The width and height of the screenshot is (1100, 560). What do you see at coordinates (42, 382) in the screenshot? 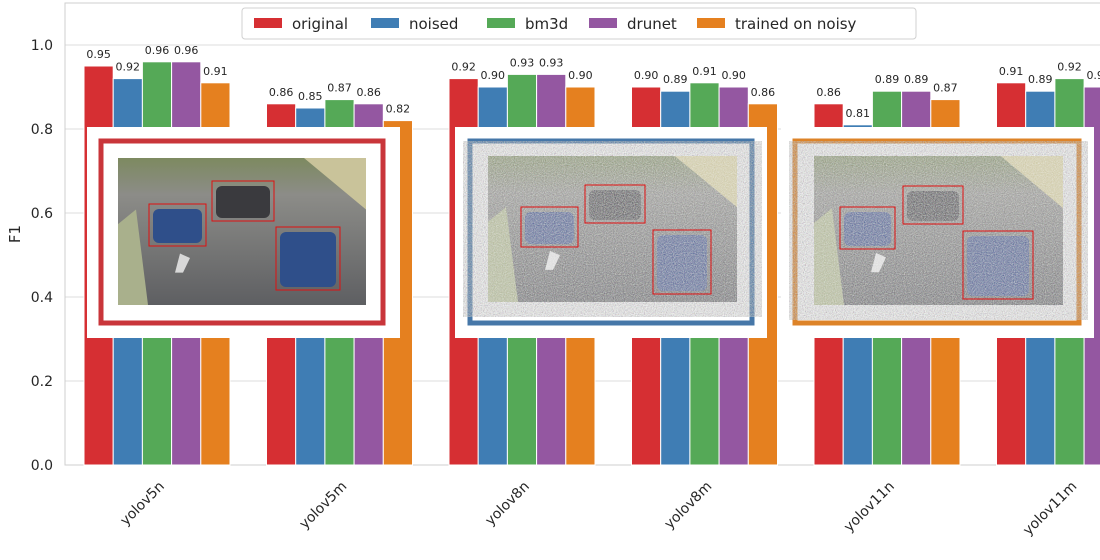
I see `y-tick-label: 0.2` at bounding box center [42, 382].